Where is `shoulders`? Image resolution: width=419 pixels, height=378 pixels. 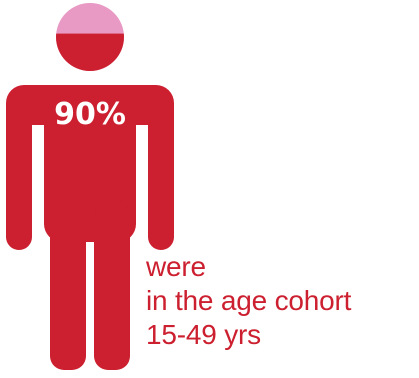 shoulders is located at coordinates (90, 105).